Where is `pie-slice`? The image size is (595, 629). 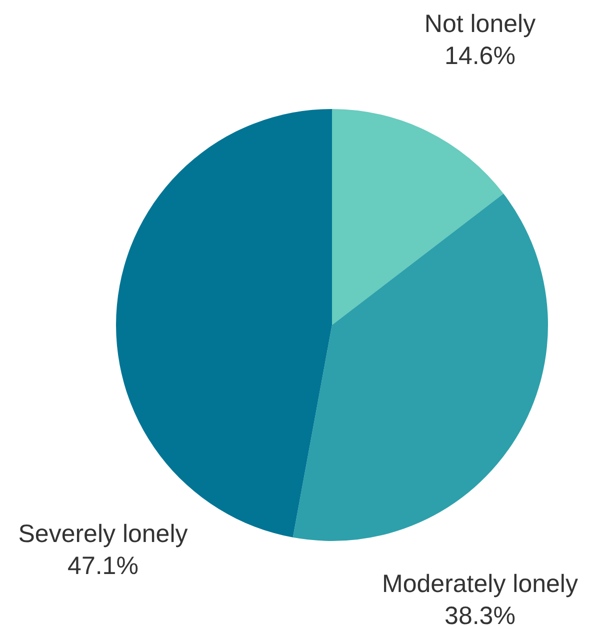 pie-slice is located at coordinates (418, 217).